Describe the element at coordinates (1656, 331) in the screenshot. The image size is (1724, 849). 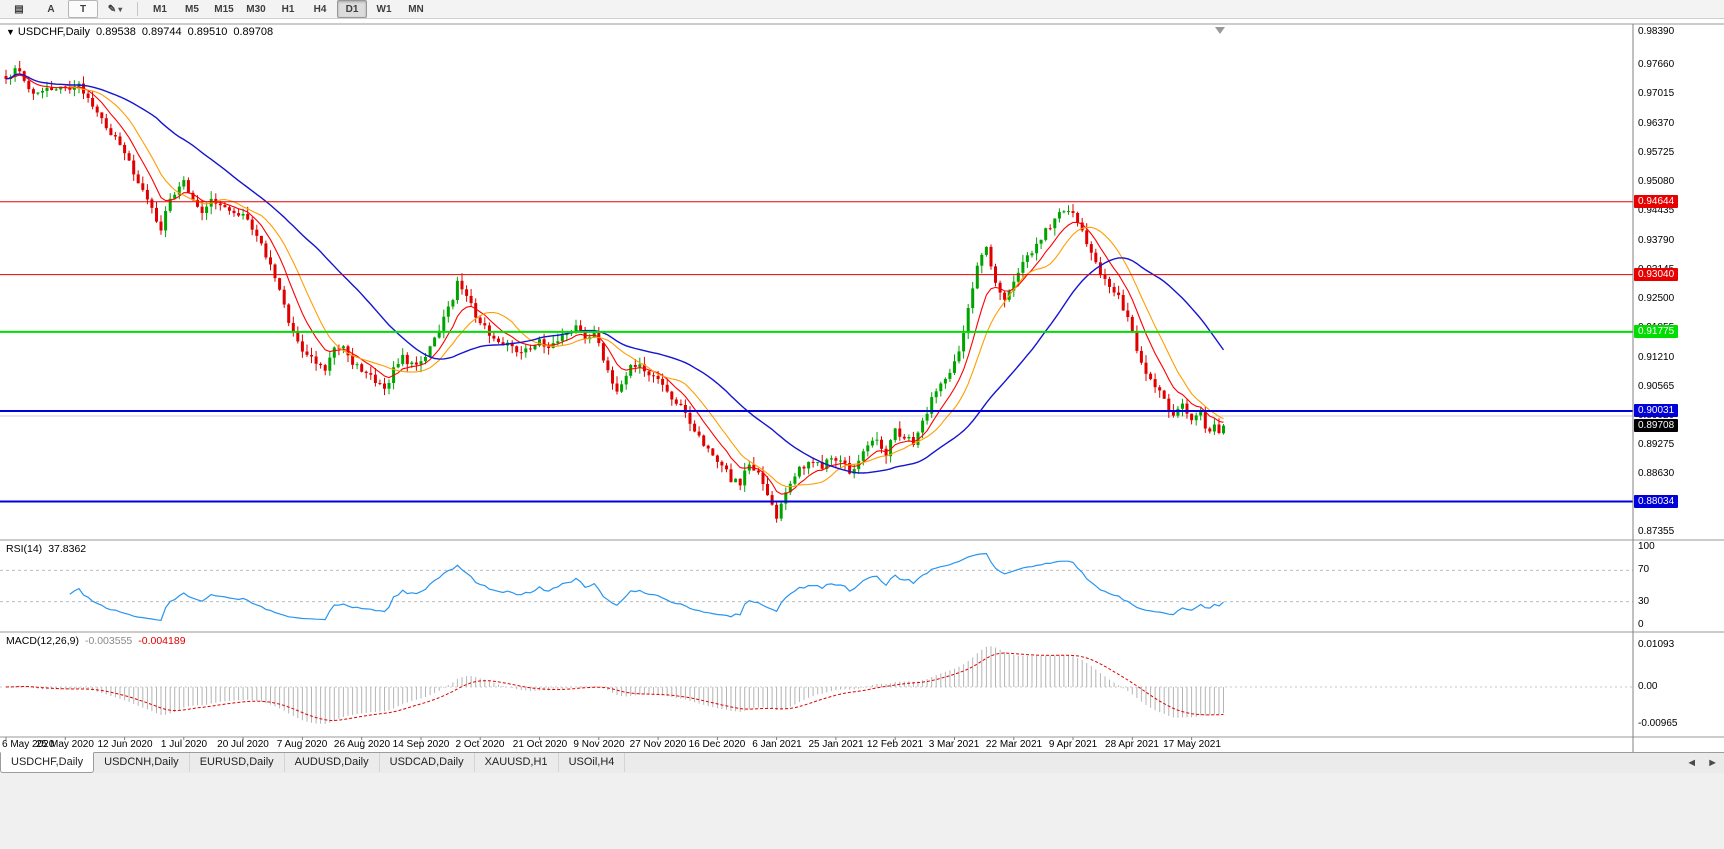
I see `level-price-badge: 0.91775` at that location.